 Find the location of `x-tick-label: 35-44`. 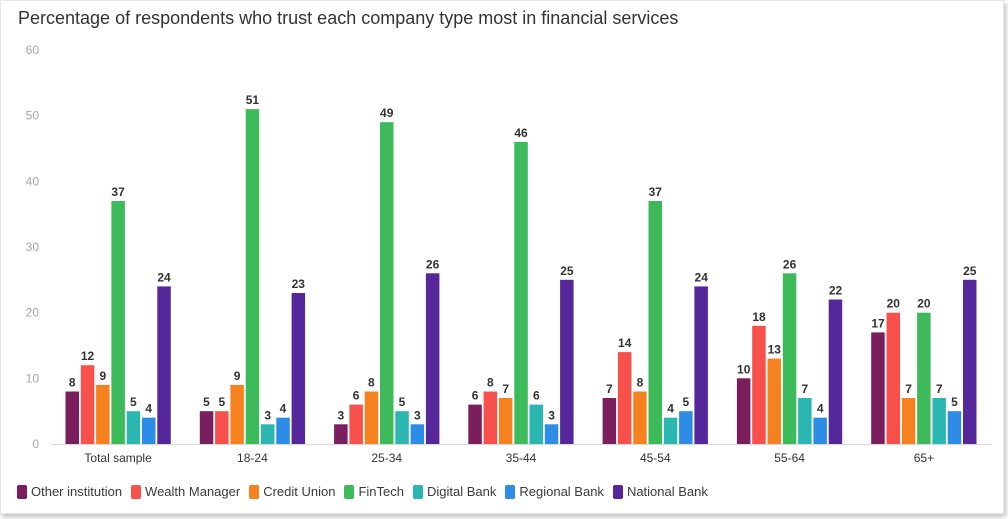

x-tick-label: 35-44 is located at coordinates (521, 458).